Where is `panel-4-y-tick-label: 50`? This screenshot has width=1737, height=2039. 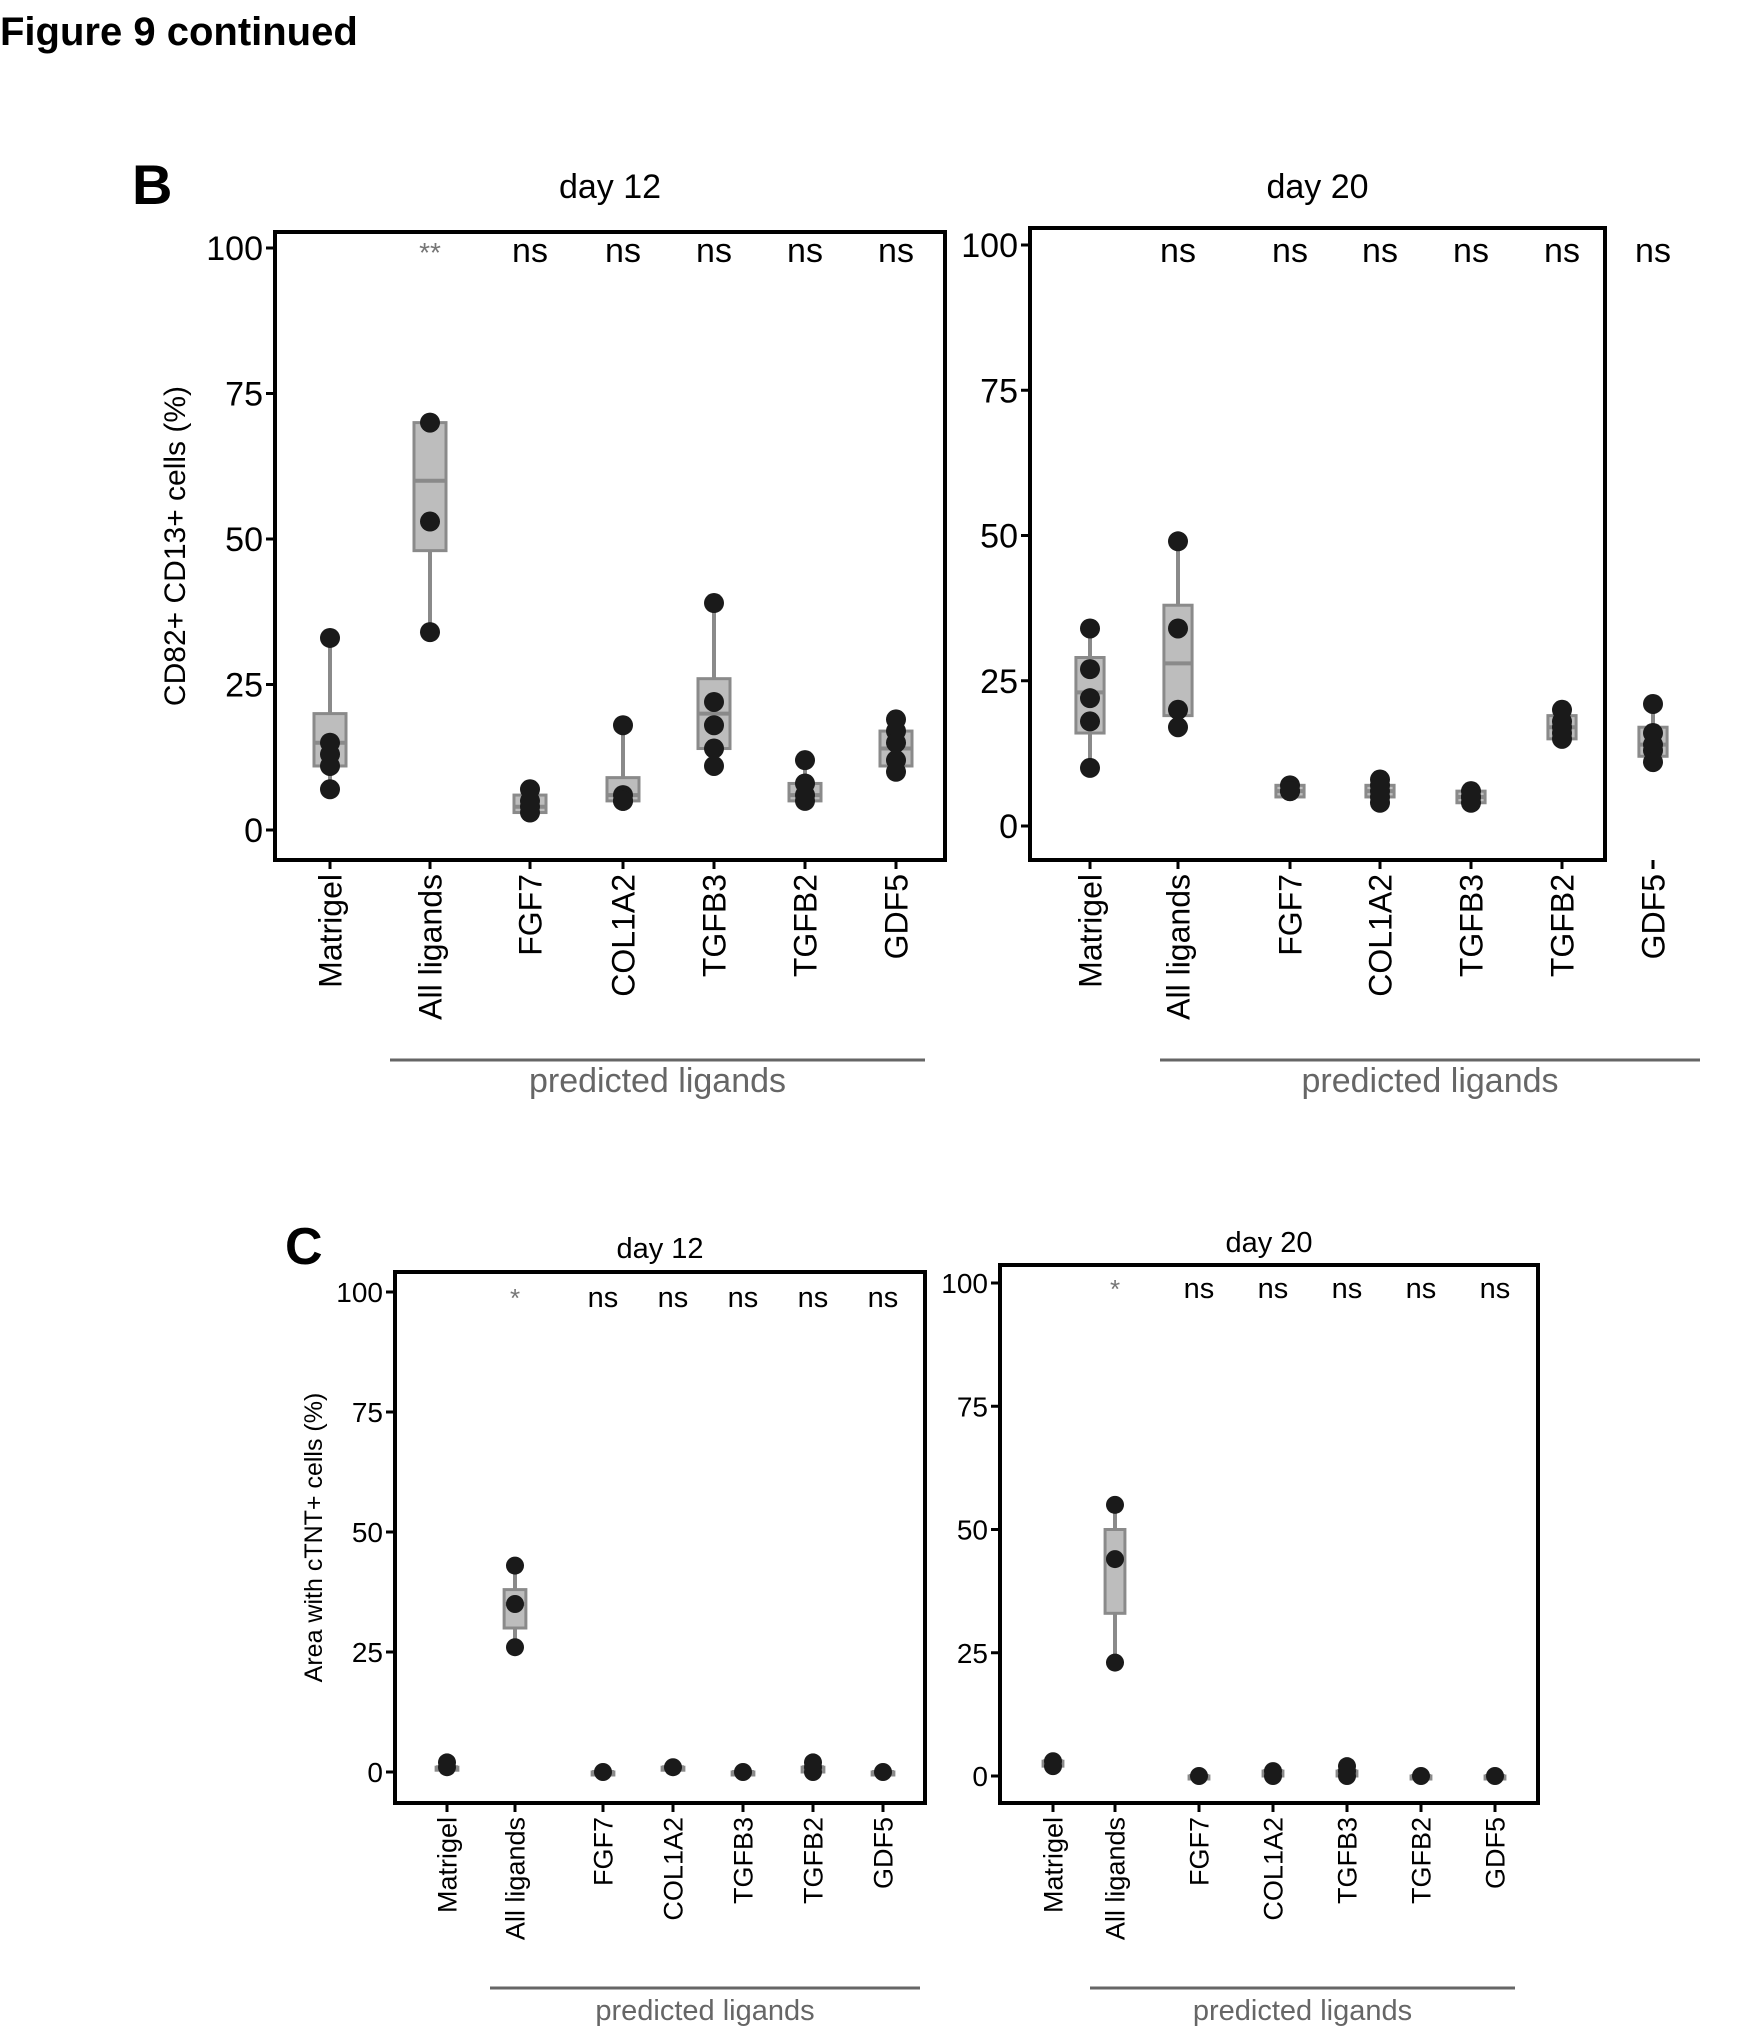 panel-4-y-tick-label: 50 is located at coordinates (972, 1530).